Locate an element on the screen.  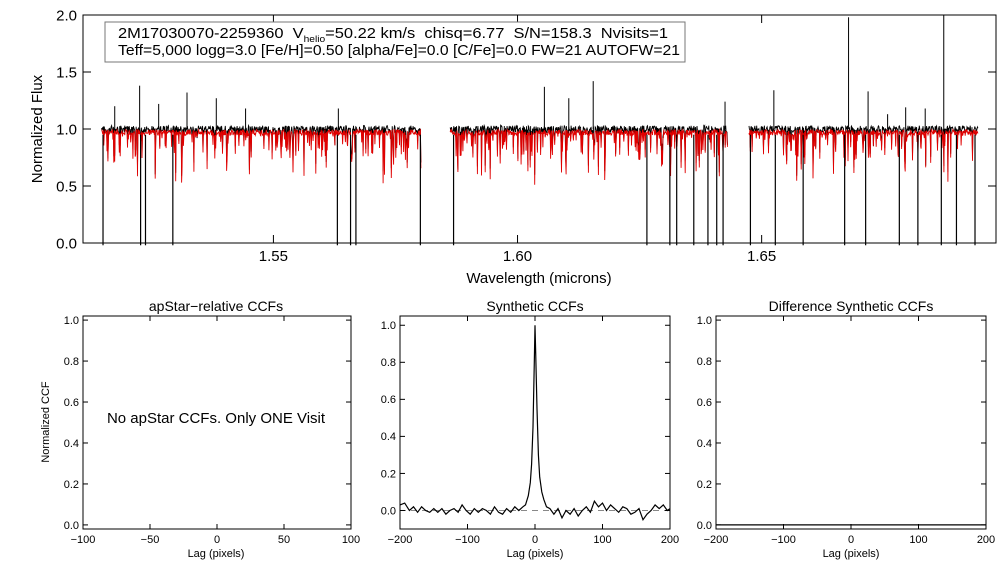
synthetic-ccf-x-label: Lag (pixels) is located at coordinates (535, 554).